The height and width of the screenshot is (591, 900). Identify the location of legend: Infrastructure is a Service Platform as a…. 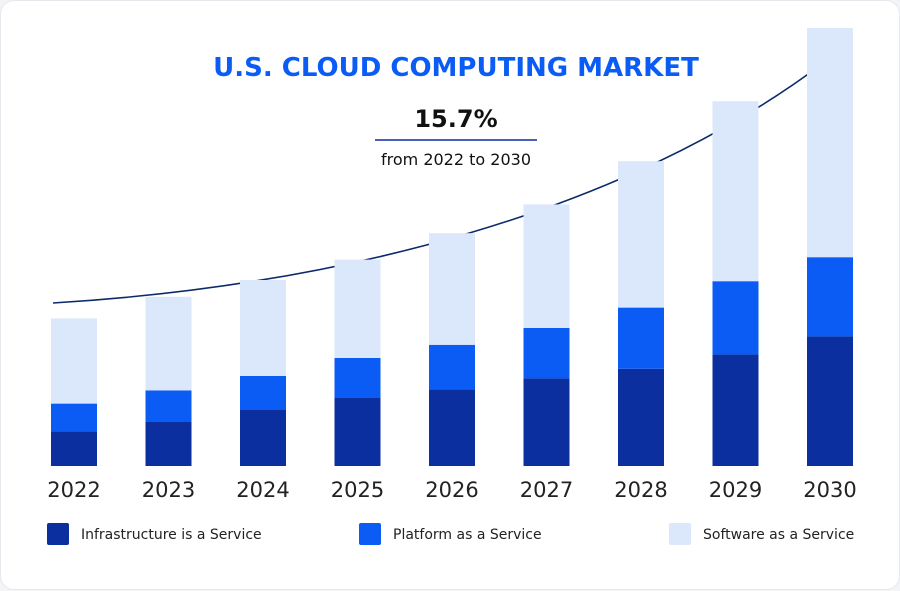
(450, 534).